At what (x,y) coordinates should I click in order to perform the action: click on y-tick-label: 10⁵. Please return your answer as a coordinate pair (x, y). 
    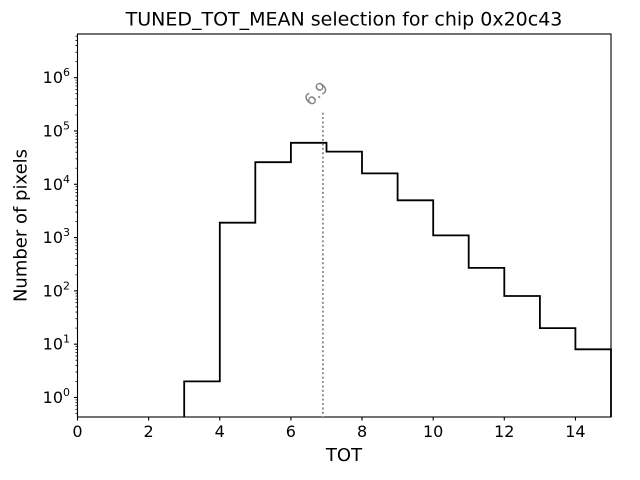
    Looking at the image, I should click on (56, 129).